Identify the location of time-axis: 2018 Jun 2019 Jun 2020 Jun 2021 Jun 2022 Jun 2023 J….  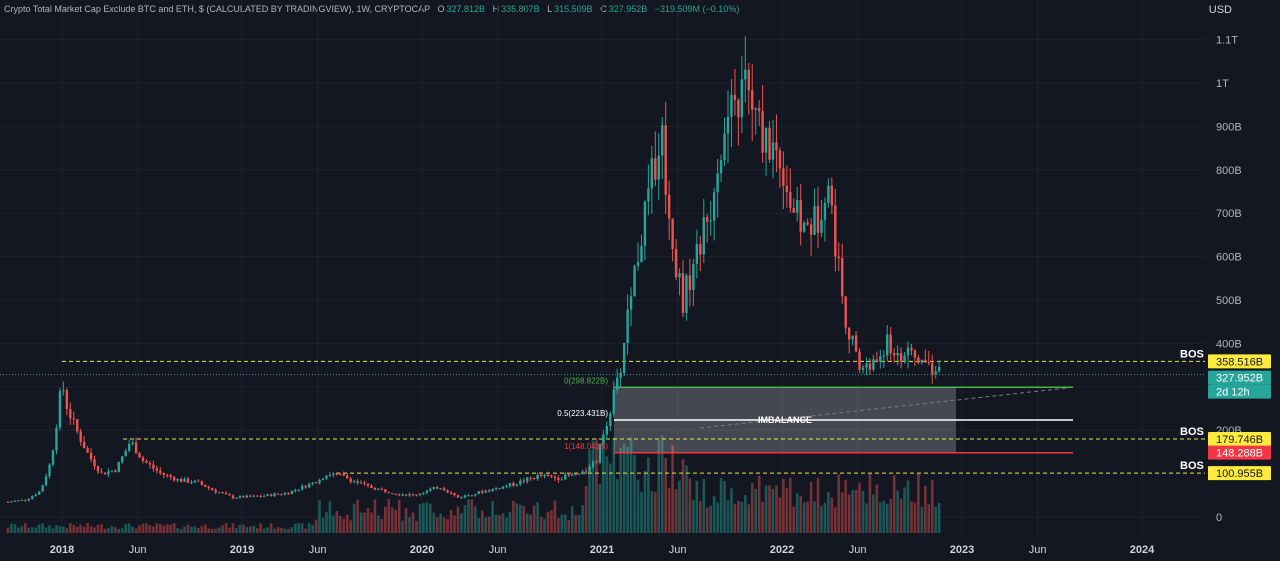
(602, 550).